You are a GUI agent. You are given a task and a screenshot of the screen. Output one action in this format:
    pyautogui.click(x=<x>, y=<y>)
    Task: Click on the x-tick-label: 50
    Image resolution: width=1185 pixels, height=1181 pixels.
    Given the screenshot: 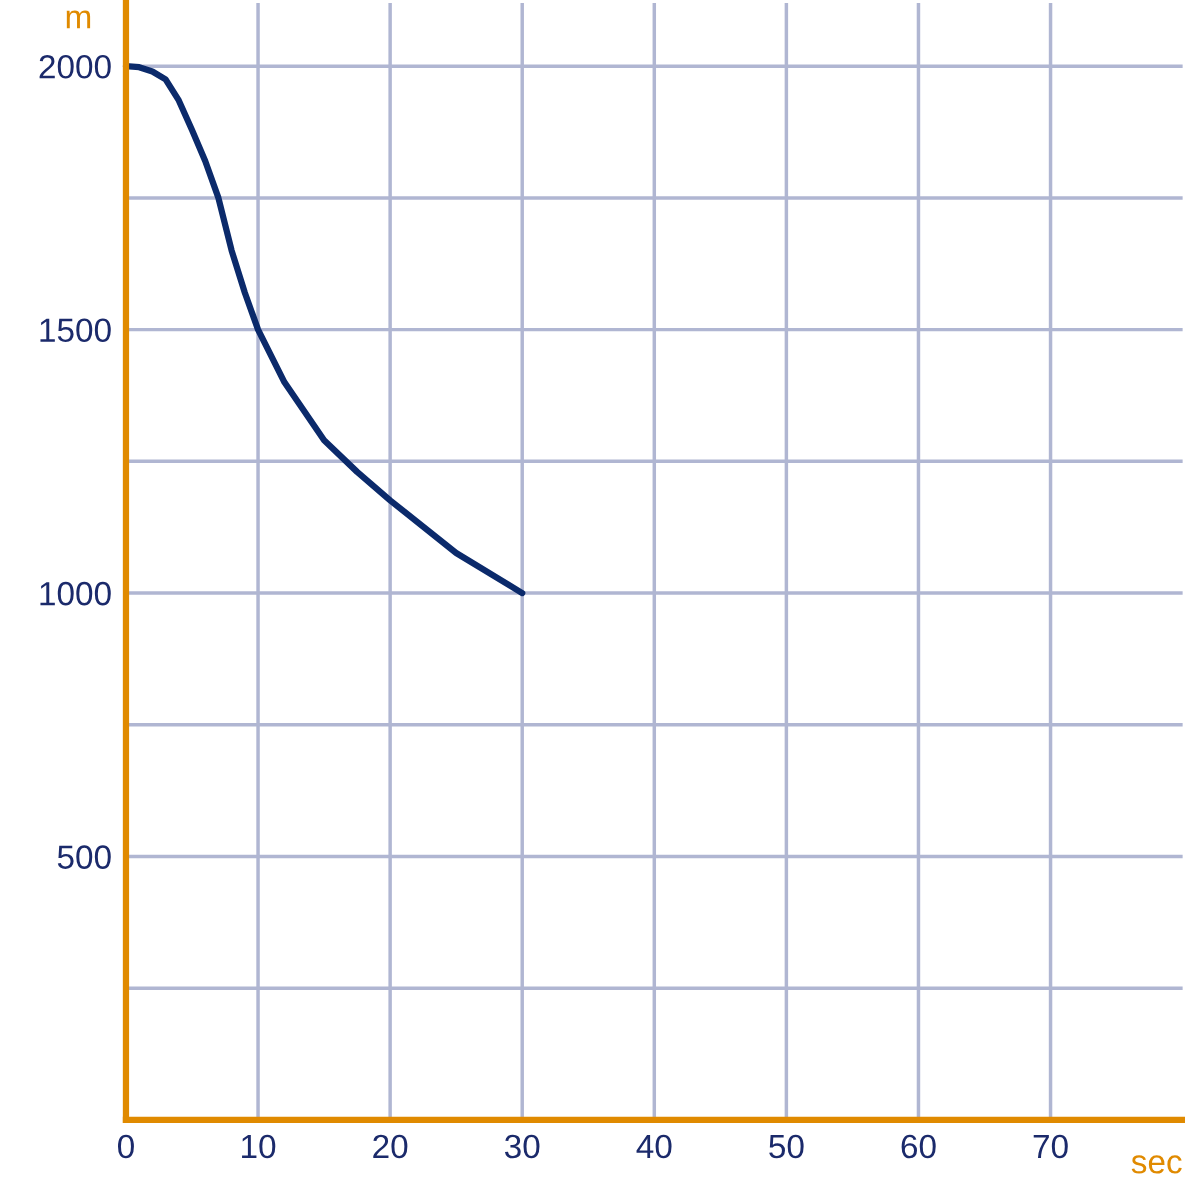 What is the action you would take?
    pyautogui.click(x=786, y=1146)
    